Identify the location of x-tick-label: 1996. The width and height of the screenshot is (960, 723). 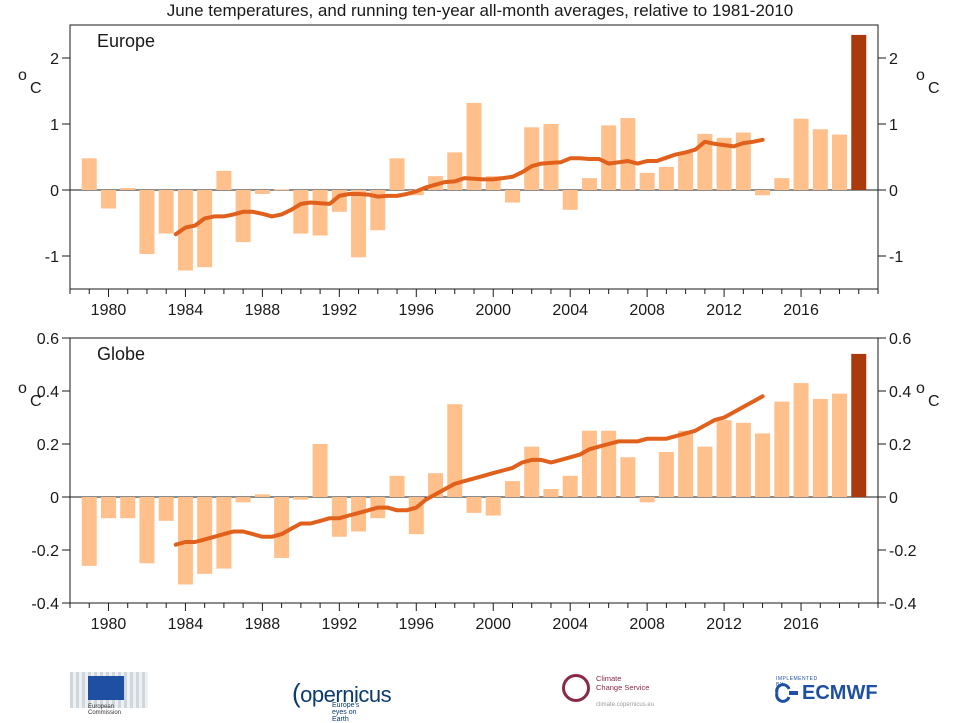
(416, 624).